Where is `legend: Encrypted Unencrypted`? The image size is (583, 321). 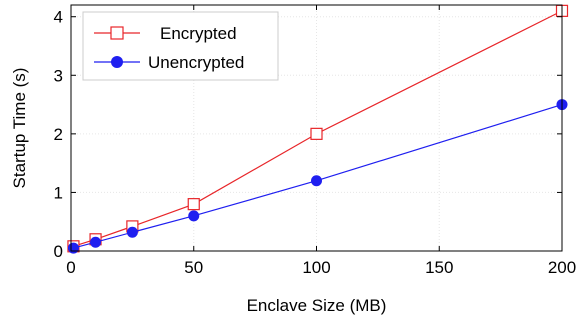 legend: Encrypted Unencrypted is located at coordinates (180, 46).